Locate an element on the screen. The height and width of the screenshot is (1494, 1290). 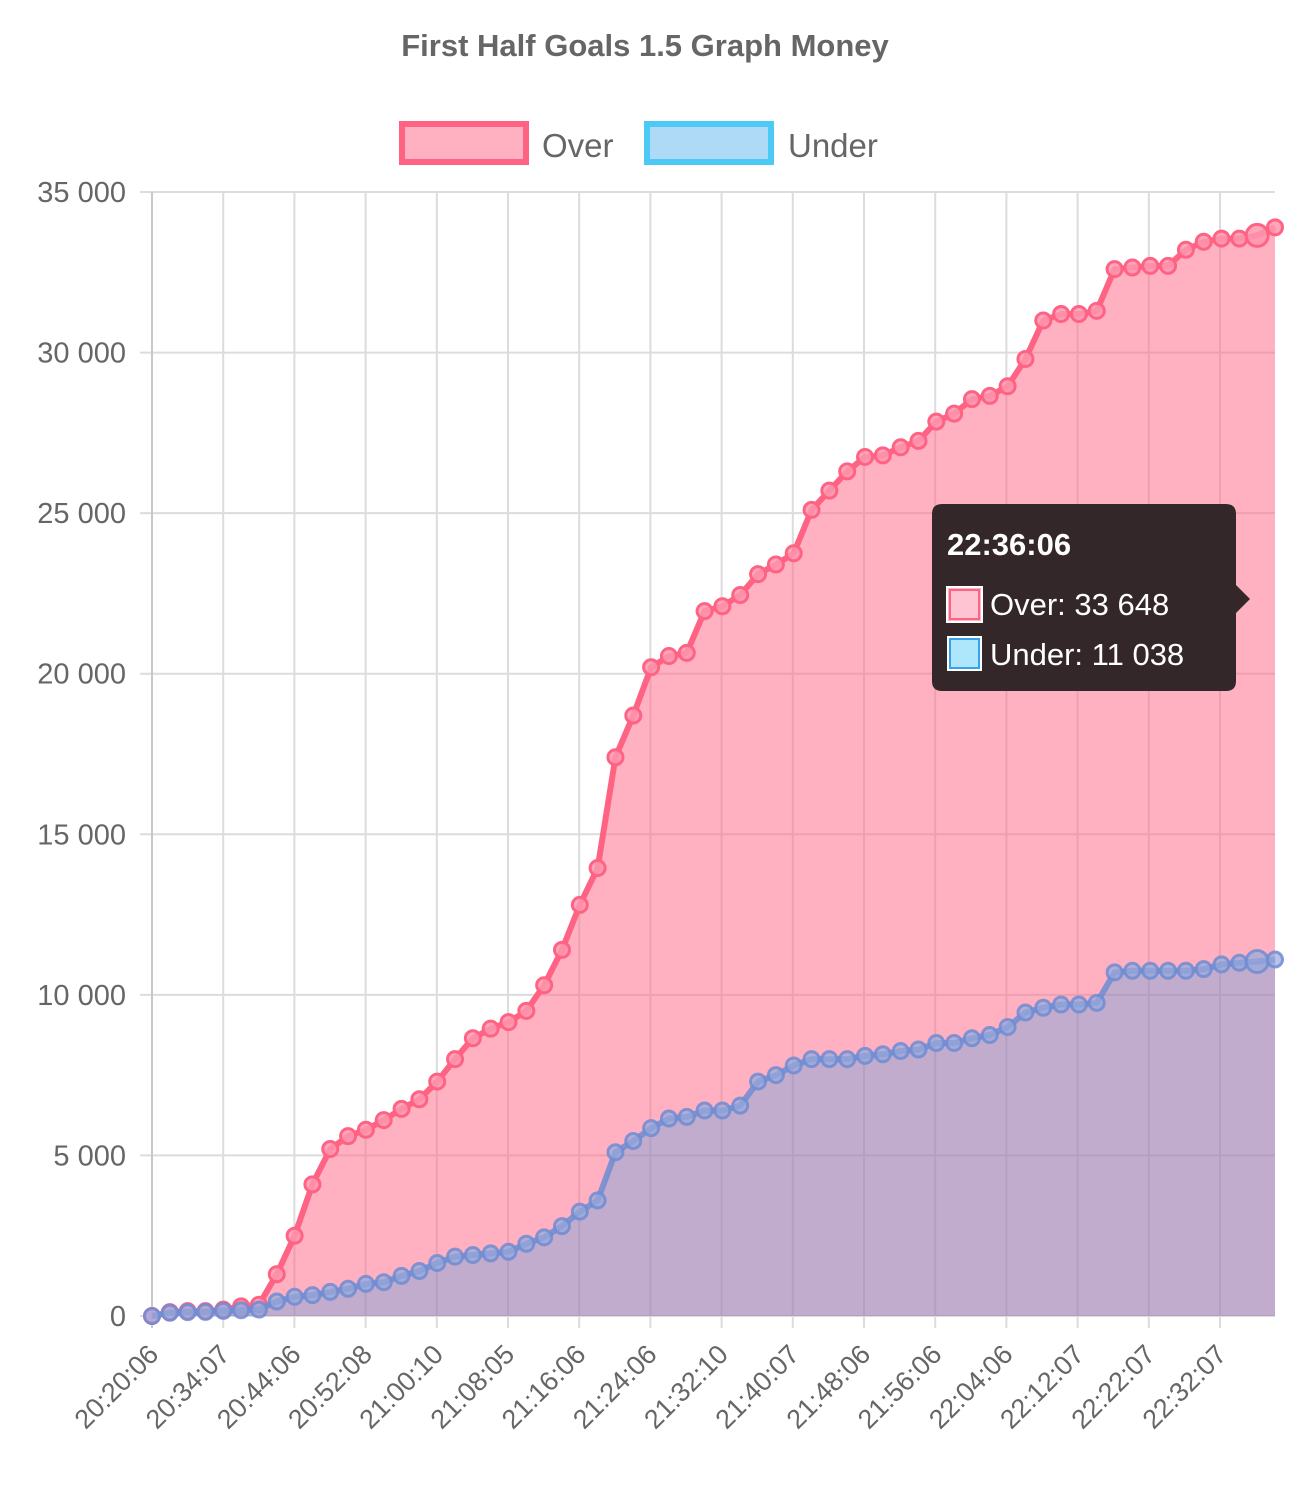
legend: Over Under is located at coordinates (638, 143).